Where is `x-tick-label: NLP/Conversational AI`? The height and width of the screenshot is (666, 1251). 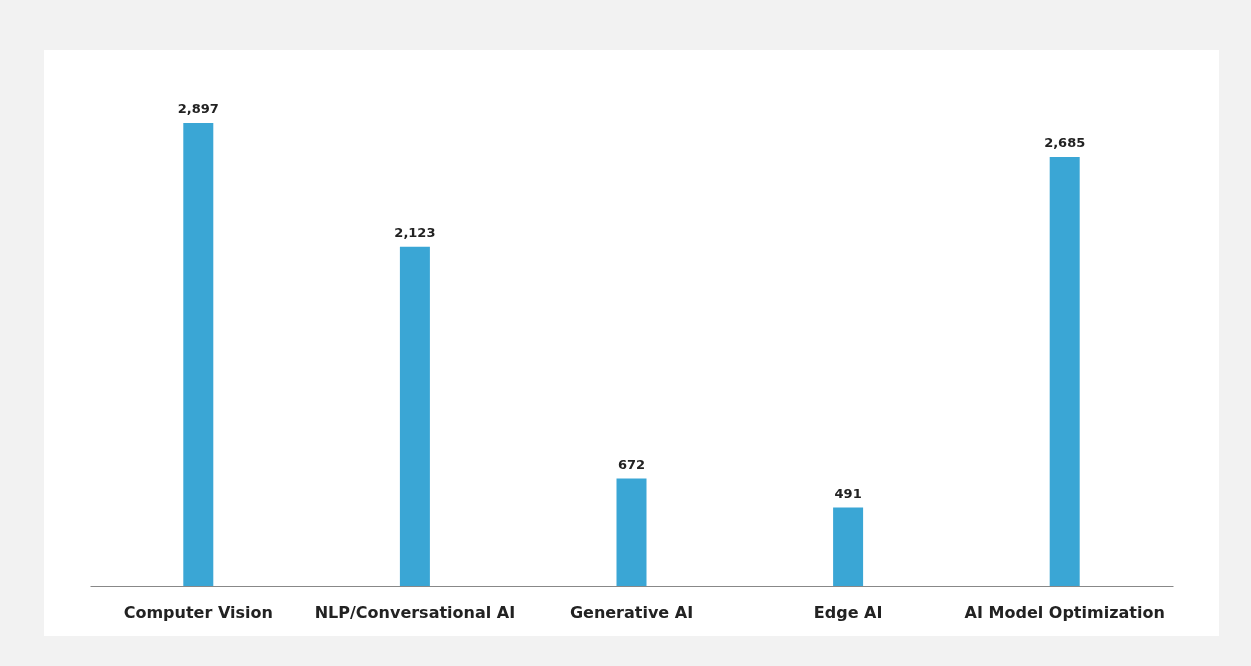
x-tick-label: NLP/Conversational AI is located at coordinates (415, 612).